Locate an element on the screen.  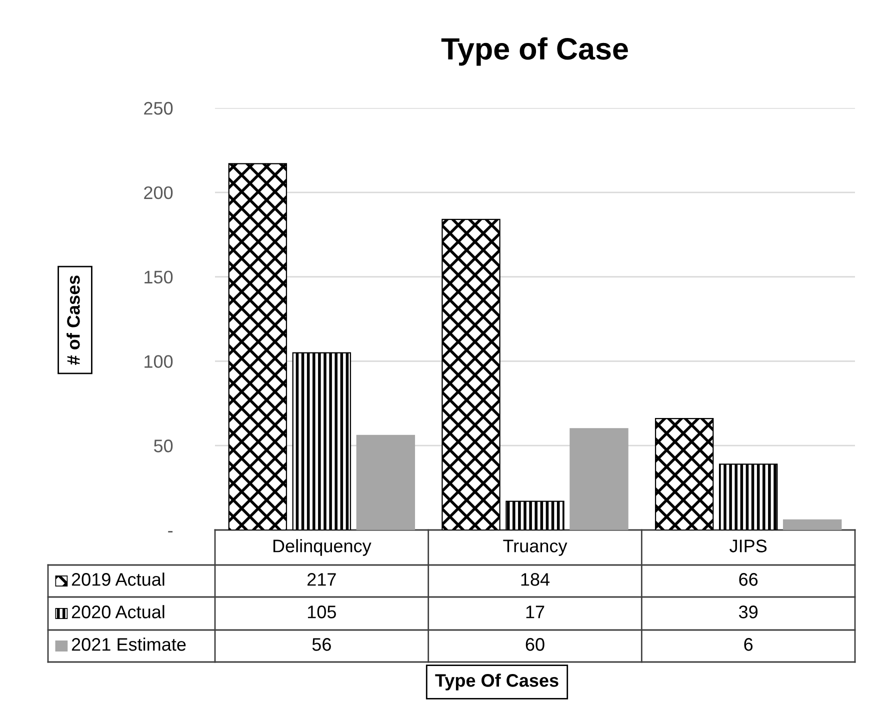
data-label: 39 is located at coordinates (748, 612).